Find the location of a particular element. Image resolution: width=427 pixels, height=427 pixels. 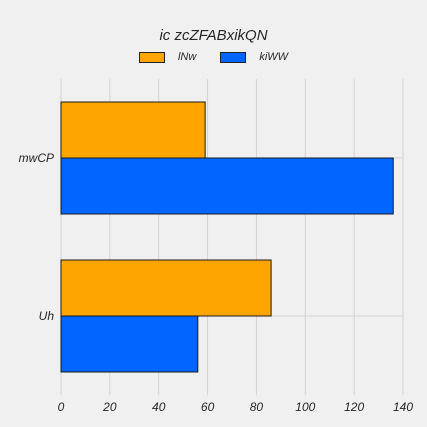

bar-kiWW-mwCP is located at coordinates (227, 186).